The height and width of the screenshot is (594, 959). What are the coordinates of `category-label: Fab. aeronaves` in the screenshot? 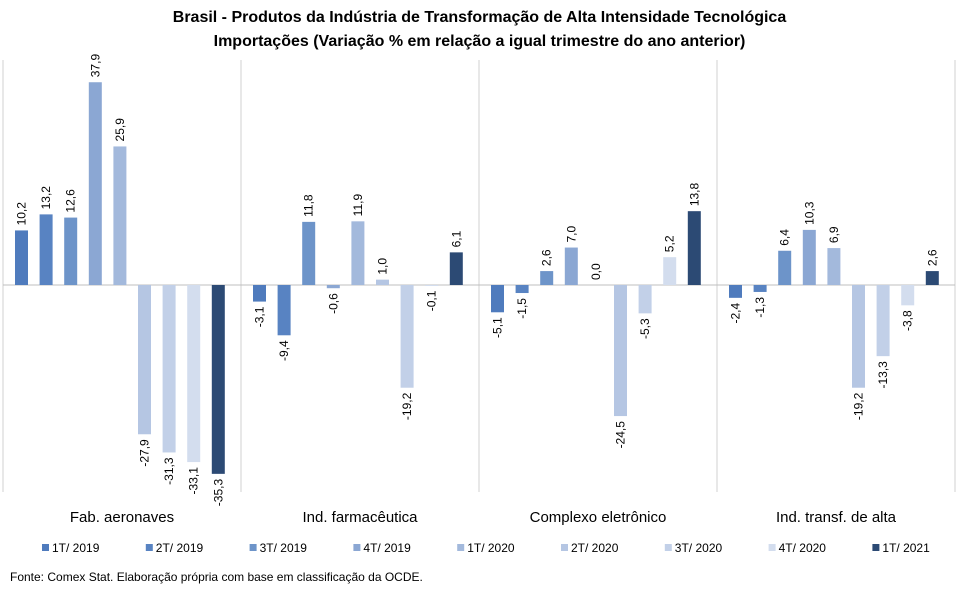 It's located at (122, 517).